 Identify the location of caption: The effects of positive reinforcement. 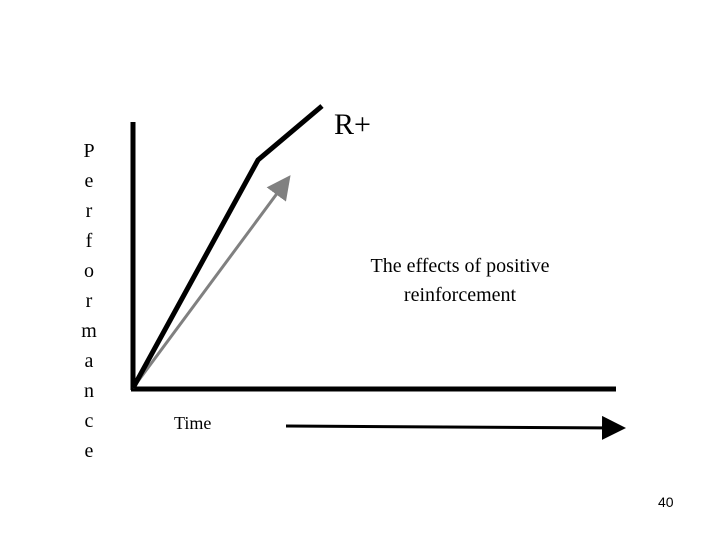
(460, 281).